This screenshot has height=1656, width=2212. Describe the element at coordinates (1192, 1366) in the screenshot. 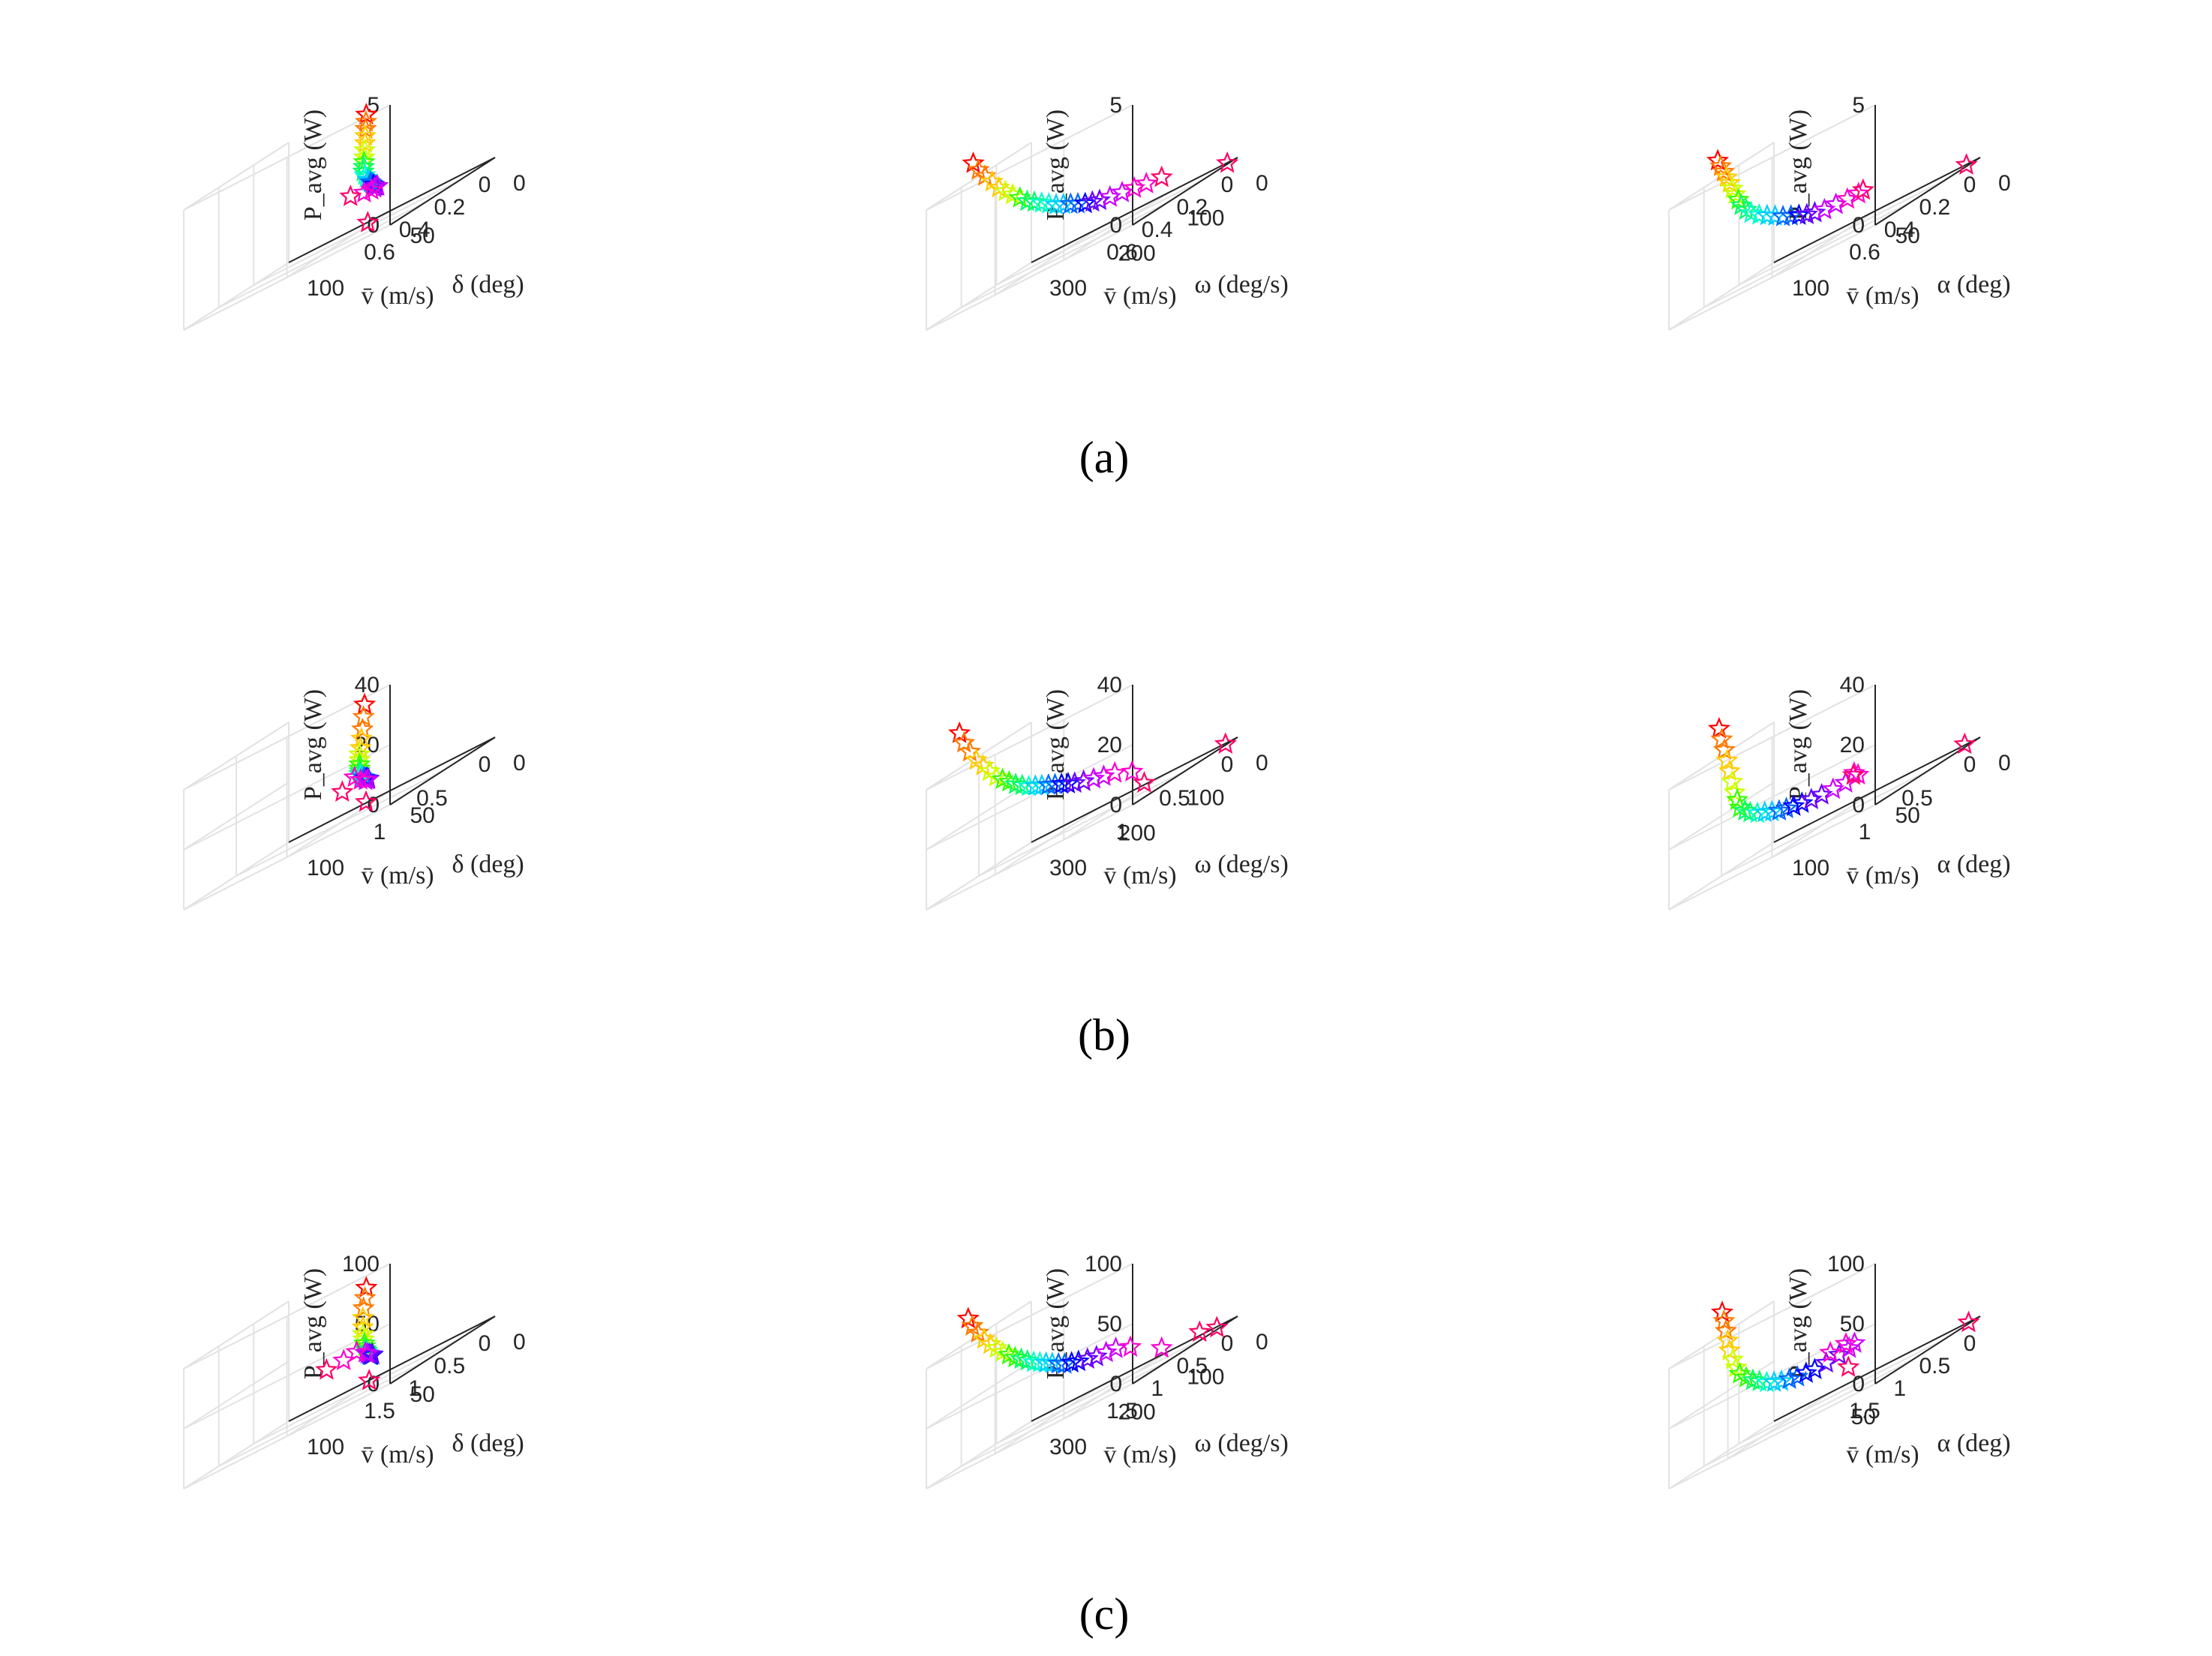

I see `x-tick-label: 0.5` at that location.